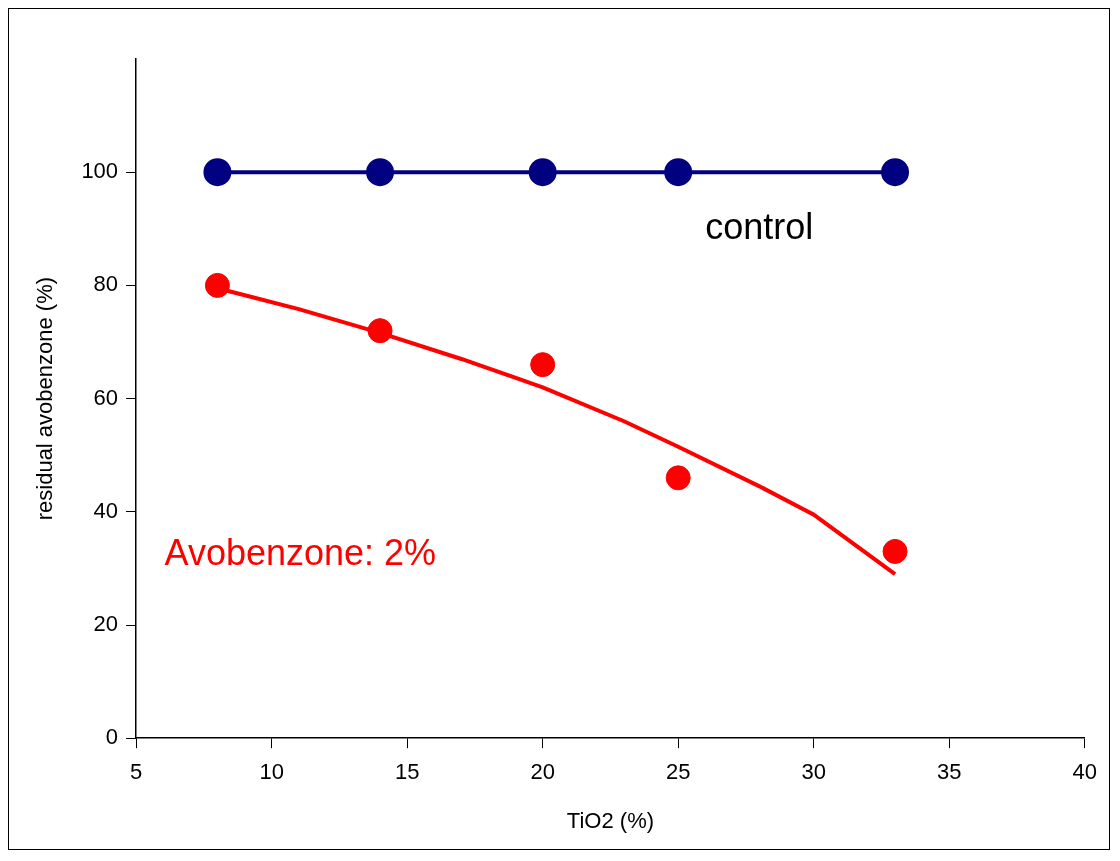 This screenshot has width=1120, height=861. Describe the element at coordinates (949, 772) in the screenshot. I see `x-tick-label: 35` at that location.